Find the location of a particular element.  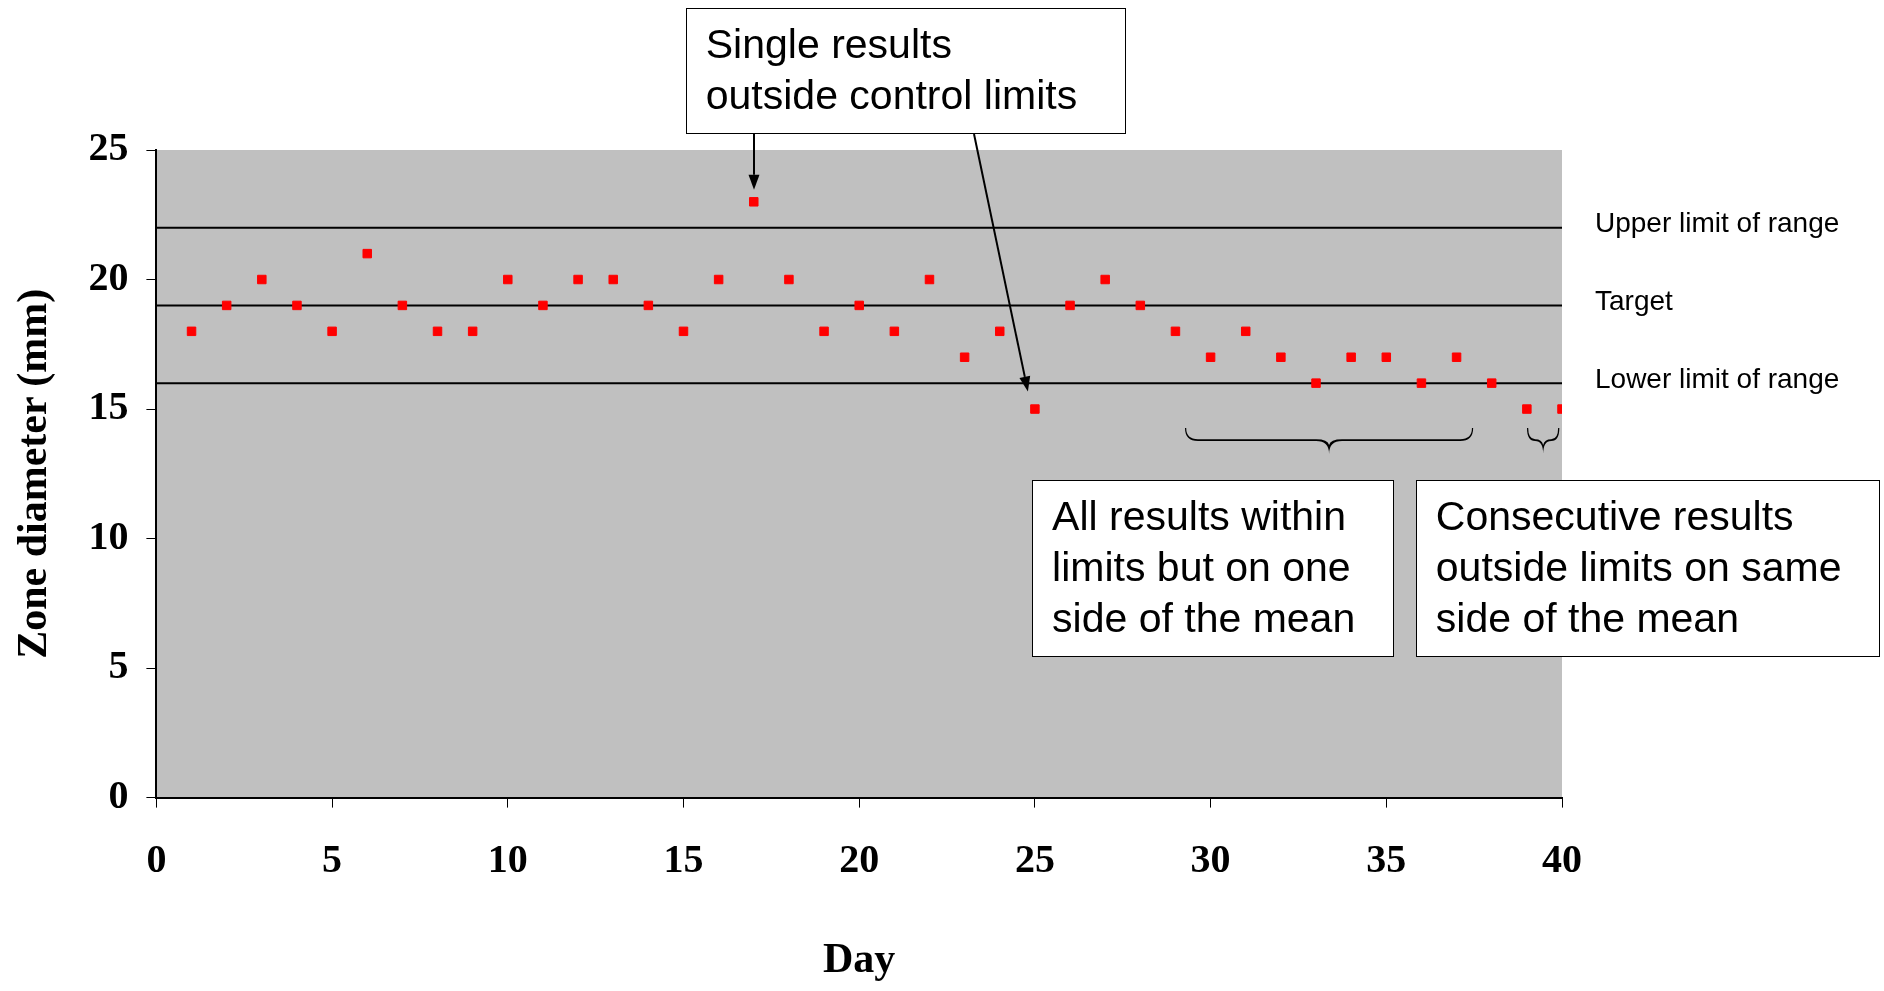

x-tick-label: 0 is located at coordinates (156, 858).